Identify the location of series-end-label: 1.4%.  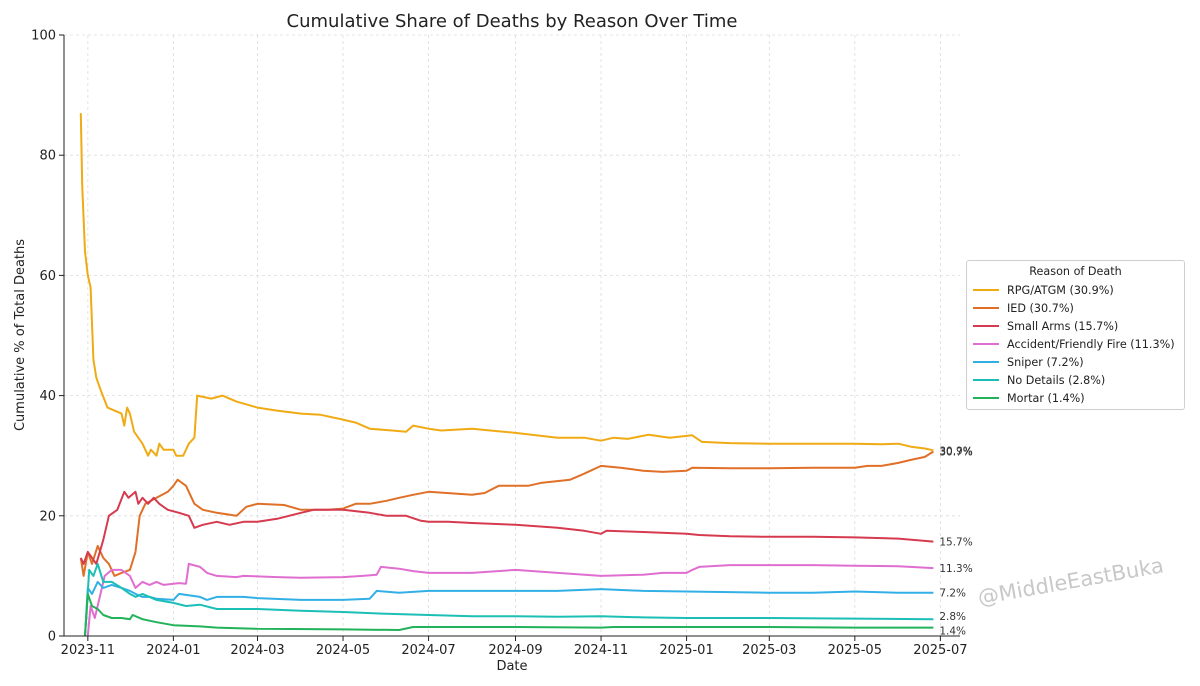
(952, 632).